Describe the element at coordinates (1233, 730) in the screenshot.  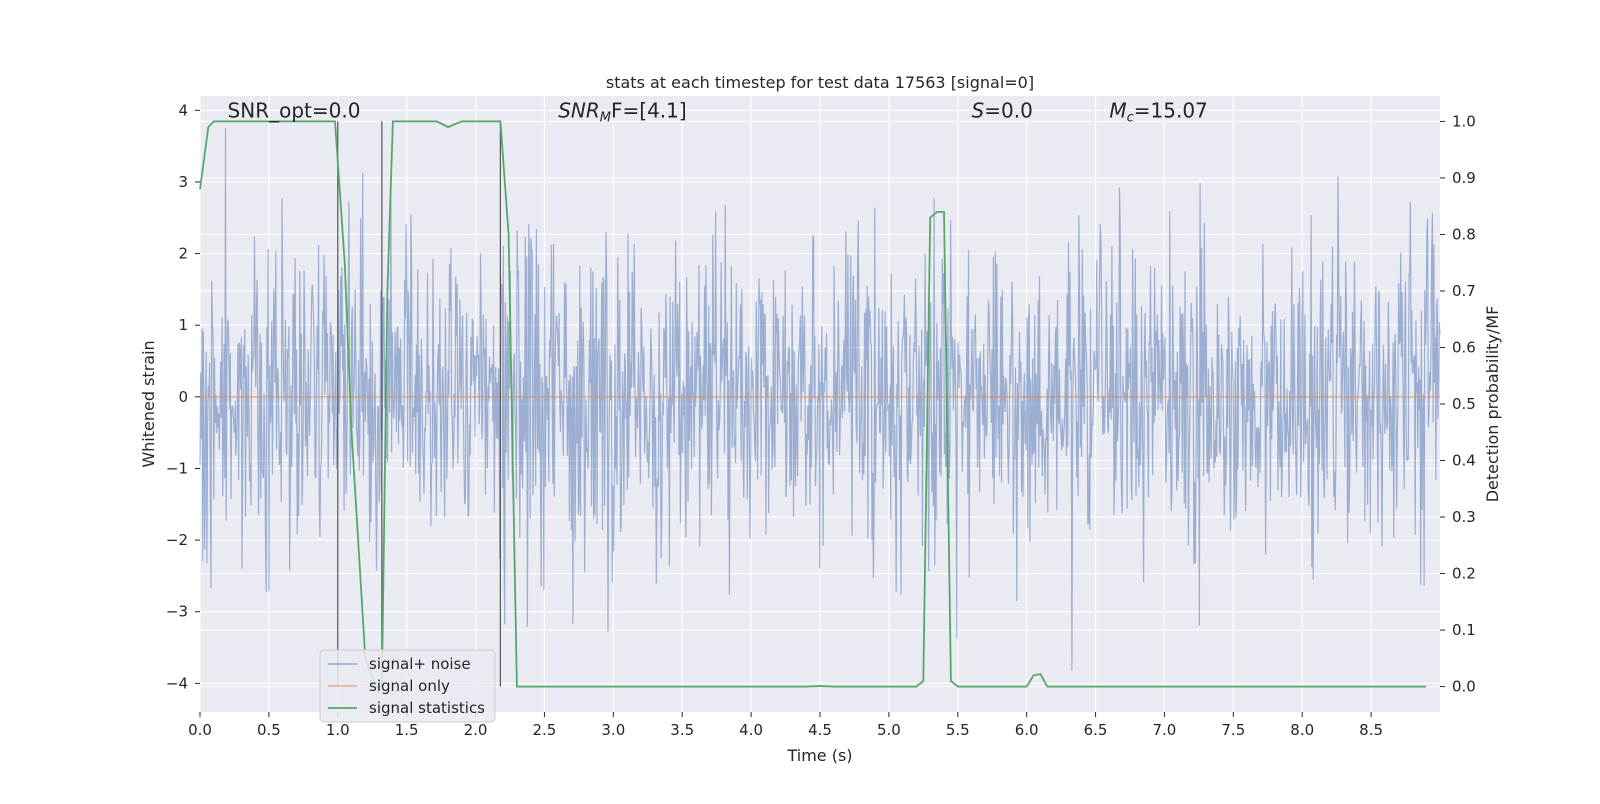
I see `x-tick-label: 7.5` at that location.